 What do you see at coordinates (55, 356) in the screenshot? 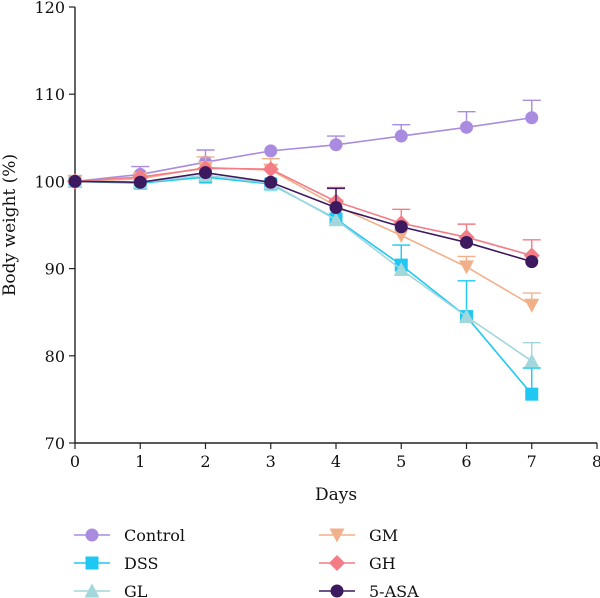
I see `y-tick-label: 80` at bounding box center [55, 356].